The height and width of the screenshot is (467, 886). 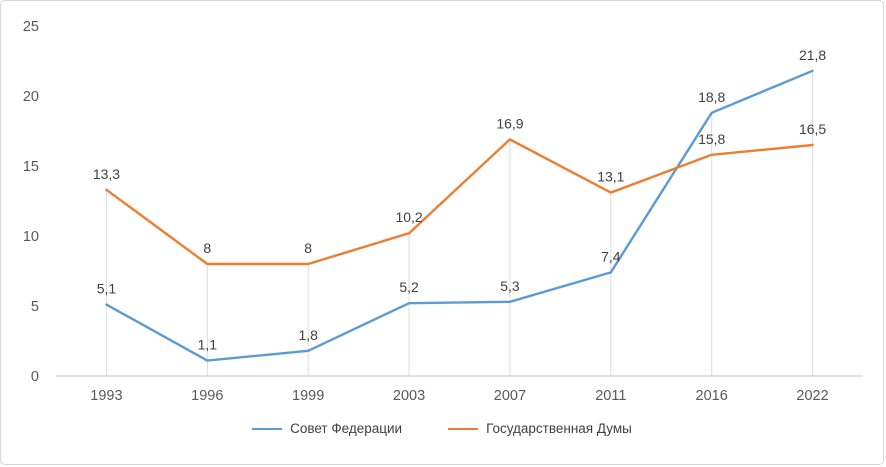 I want to click on y-tick-label: 10, so click(x=31, y=237).